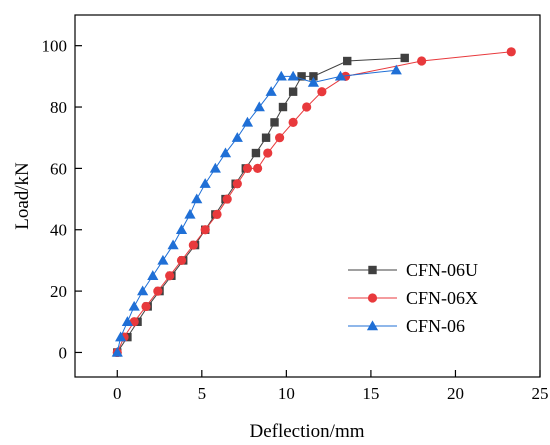 The width and height of the screenshot is (550, 445). What do you see at coordinates (62, 199) in the screenshot?
I see `y-axis-ticks: 0 20 40 60 80 100` at bounding box center [62, 199].